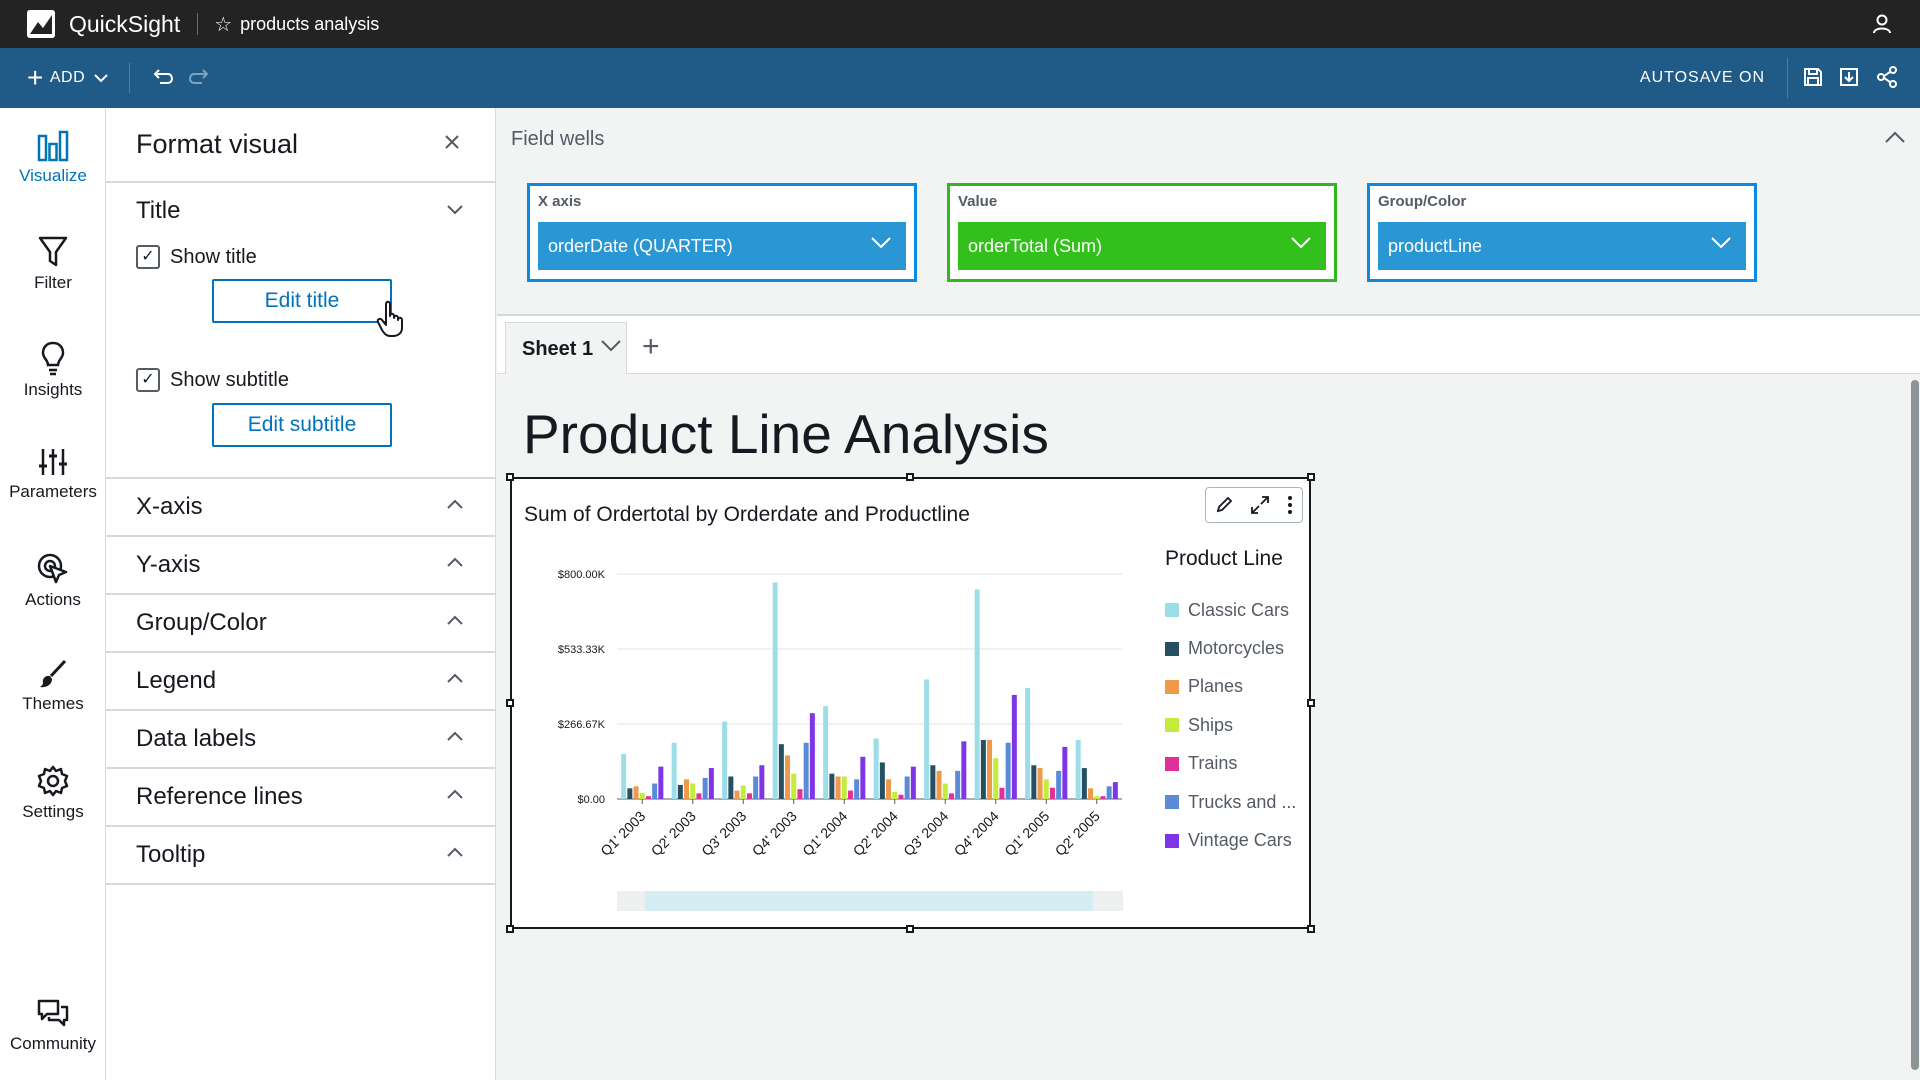 This screenshot has height=1080, width=1920. What do you see at coordinates (1142, 246) in the screenshot?
I see `well-field-dropdown: orderTotal (Sum)` at bounding box center [1142, 246].